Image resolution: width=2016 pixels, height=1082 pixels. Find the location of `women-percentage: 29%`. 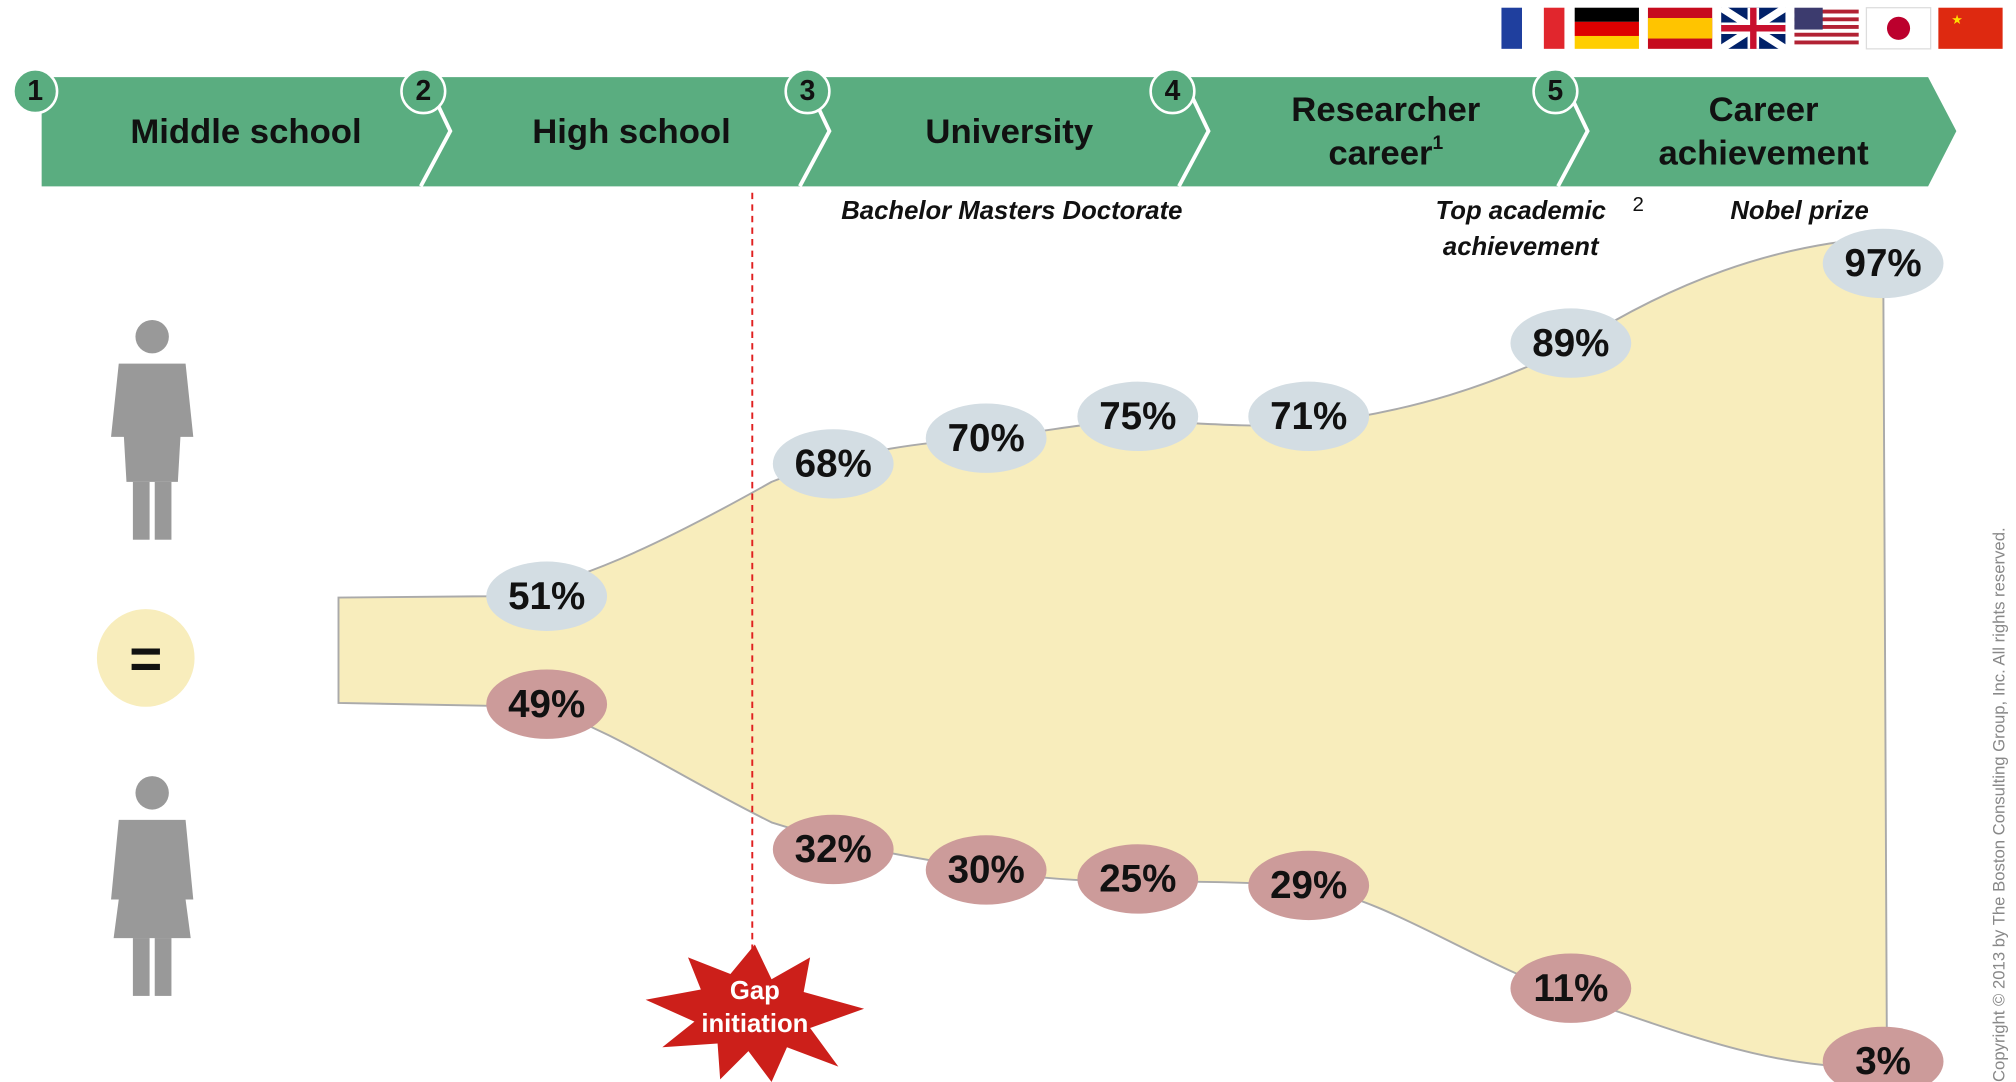

women-percentage: 29% is located at coordinates (1308, 885).